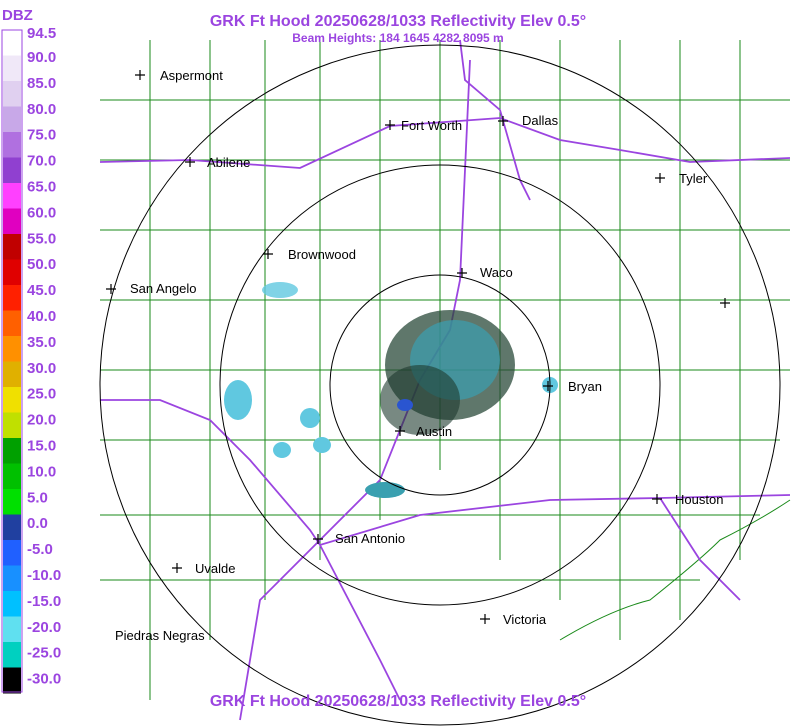 This screenshot has height=726, width=797. I want to click on city-label: Aspermont, so click(191, 75).